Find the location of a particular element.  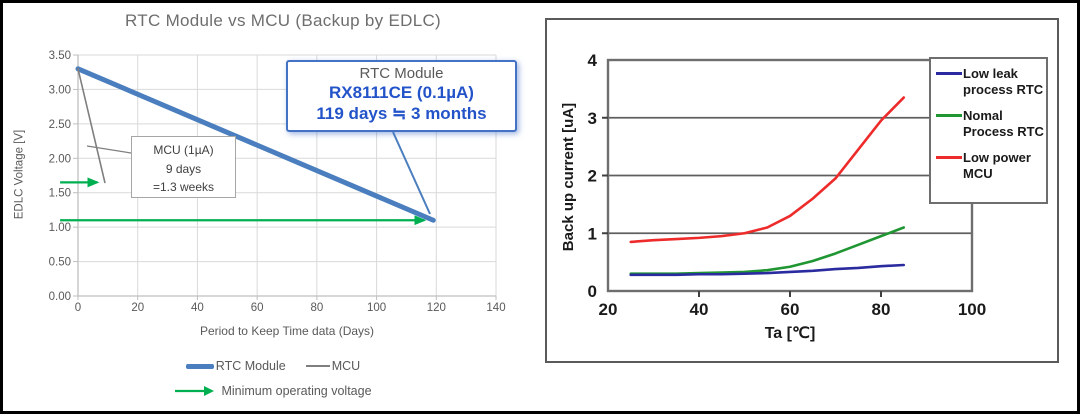

svg-text: 0.50 is located at coordinates (60, 263).